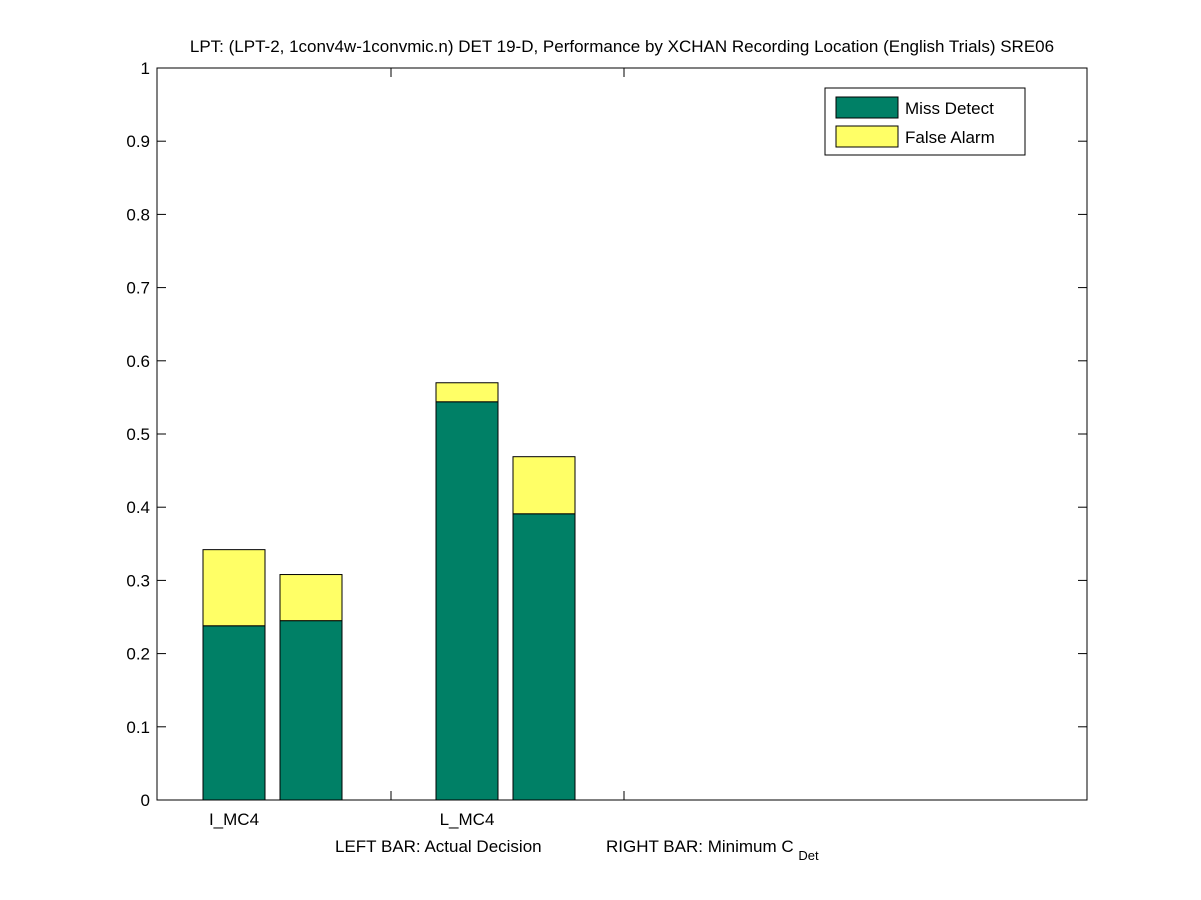  I want to click on bar-i-mc4-actual-false-alarm, so click(234, 588).